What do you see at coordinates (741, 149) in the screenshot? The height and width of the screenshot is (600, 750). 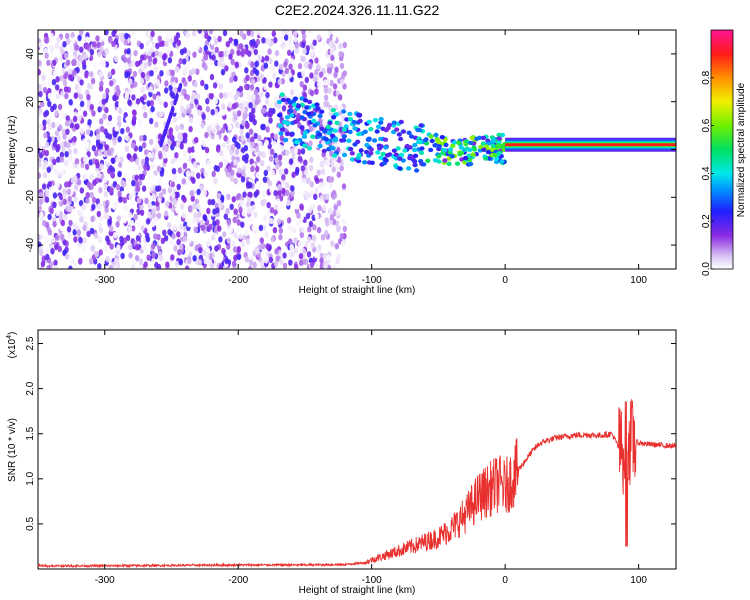 I see `colorbar-label: Normalized spectral amplitude` at bounding box center [741, 149].